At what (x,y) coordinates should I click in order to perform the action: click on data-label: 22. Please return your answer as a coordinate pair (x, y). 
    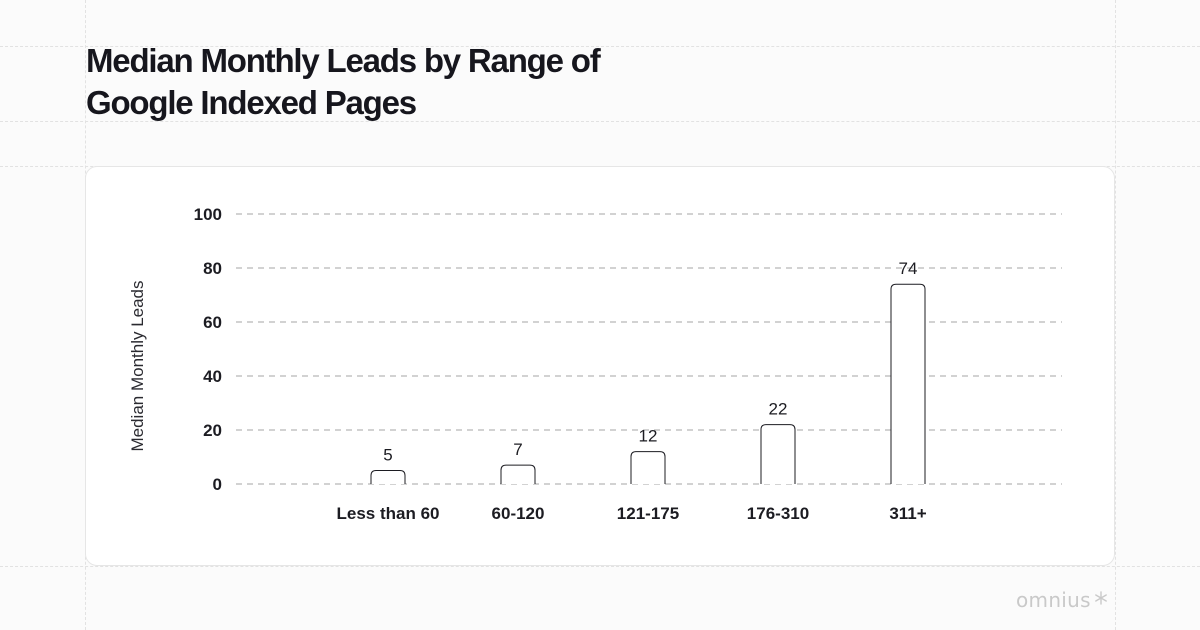
    Looking at the image, I should click on (778, 409).